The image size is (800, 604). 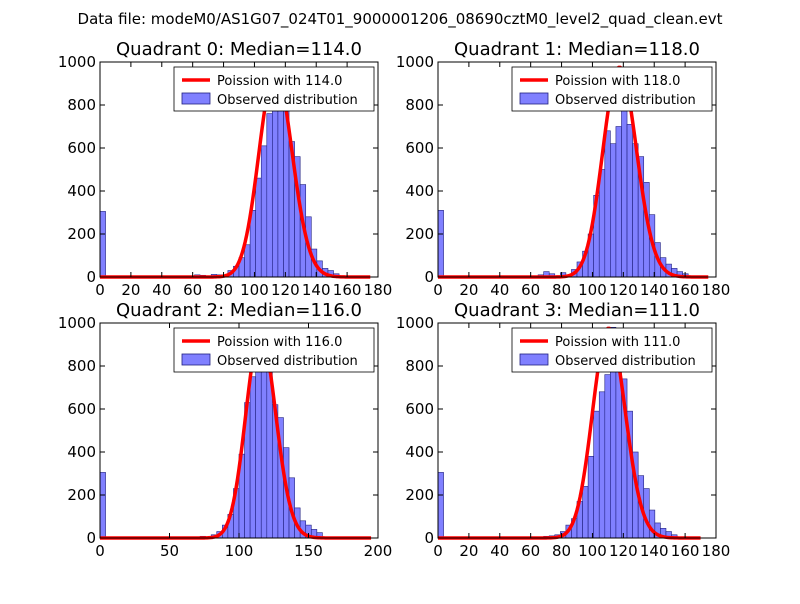 What do you see at coordinates (577, 49) in the screenshot?
I see `quadrant-1-title: Quadrant 1: Median=118.0` at bounding box center [577, 49].